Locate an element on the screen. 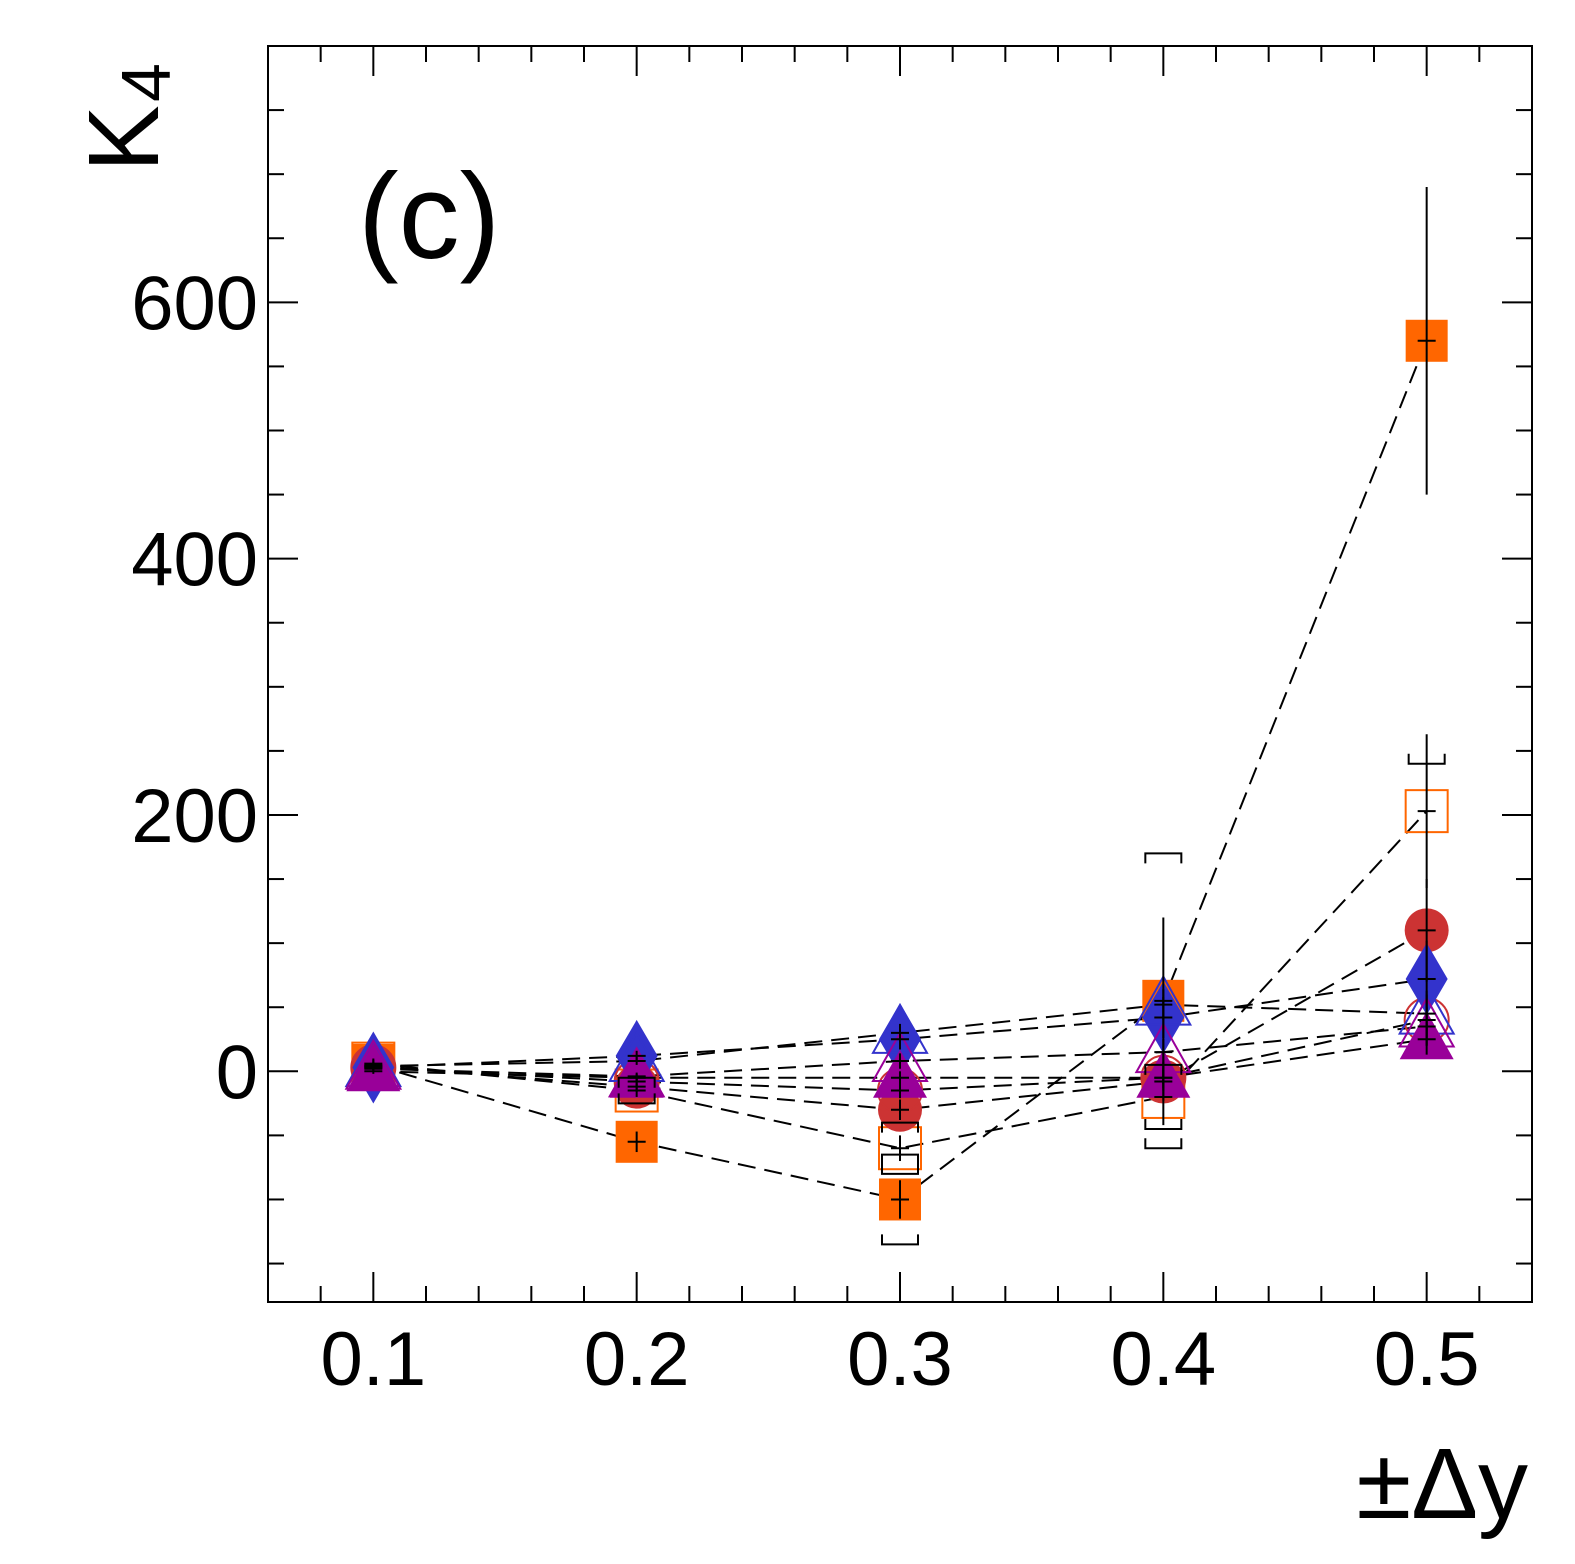  y-axis-title-subscript: 4 is located at coordinates (146, 82).